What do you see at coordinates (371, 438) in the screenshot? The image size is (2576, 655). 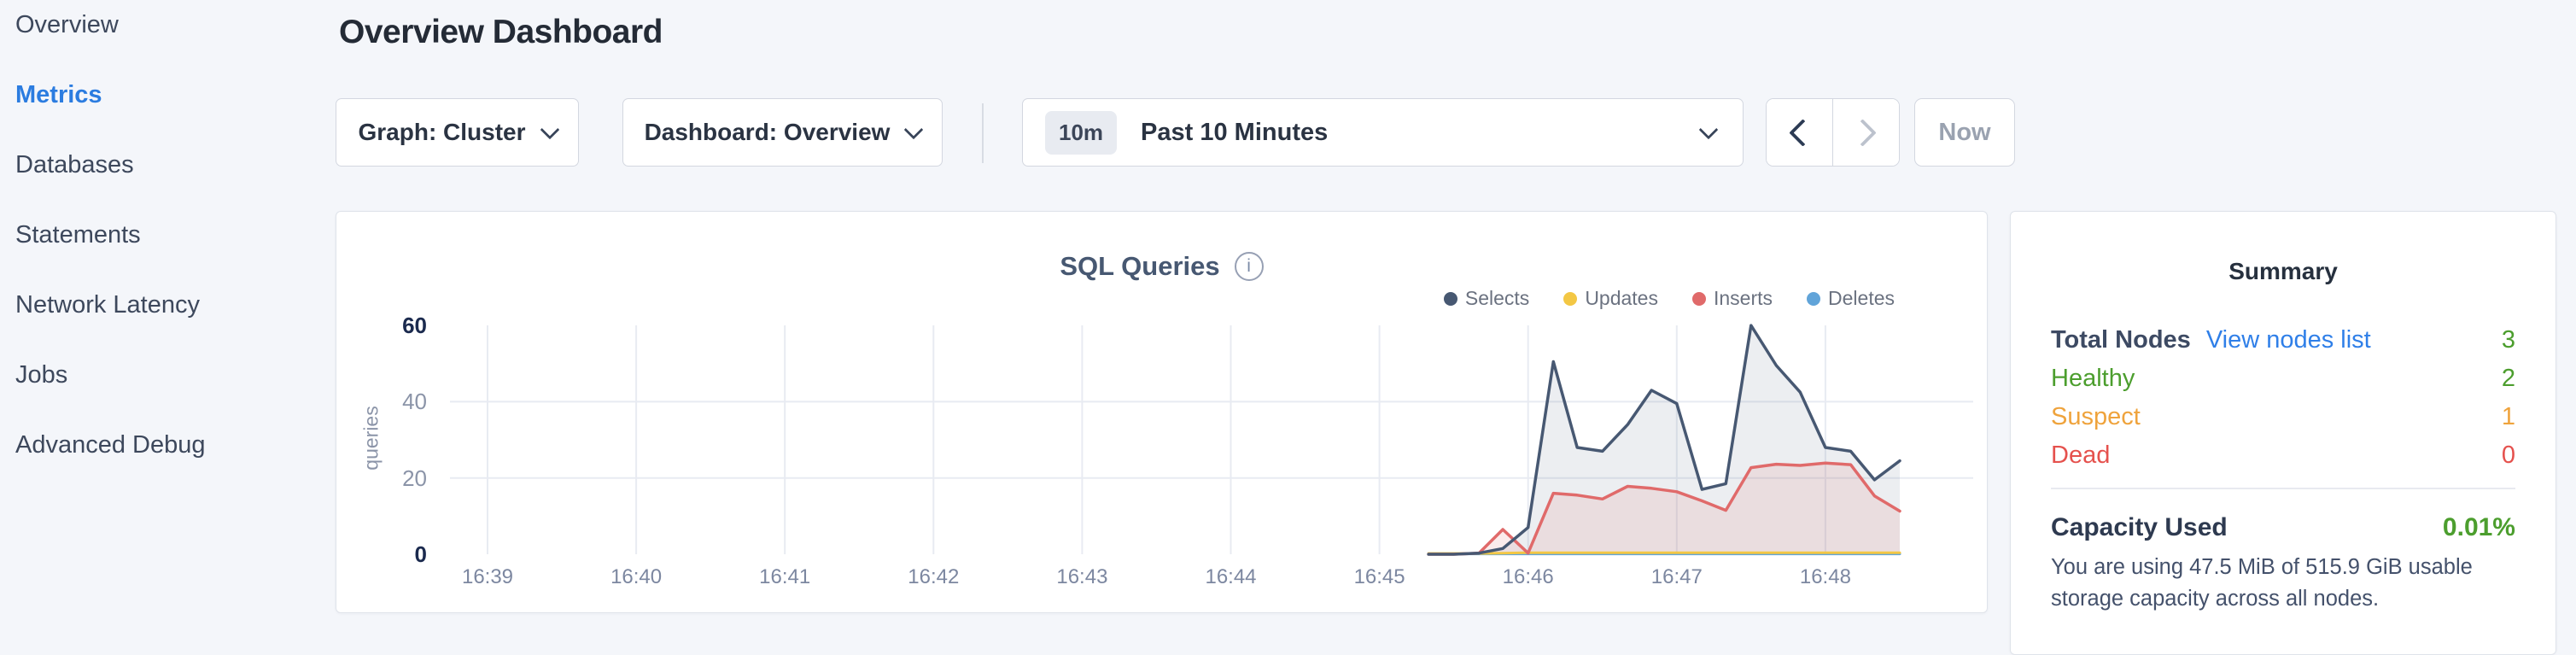 I see `y-axis-label: queries` at bounding box center [371, 438].